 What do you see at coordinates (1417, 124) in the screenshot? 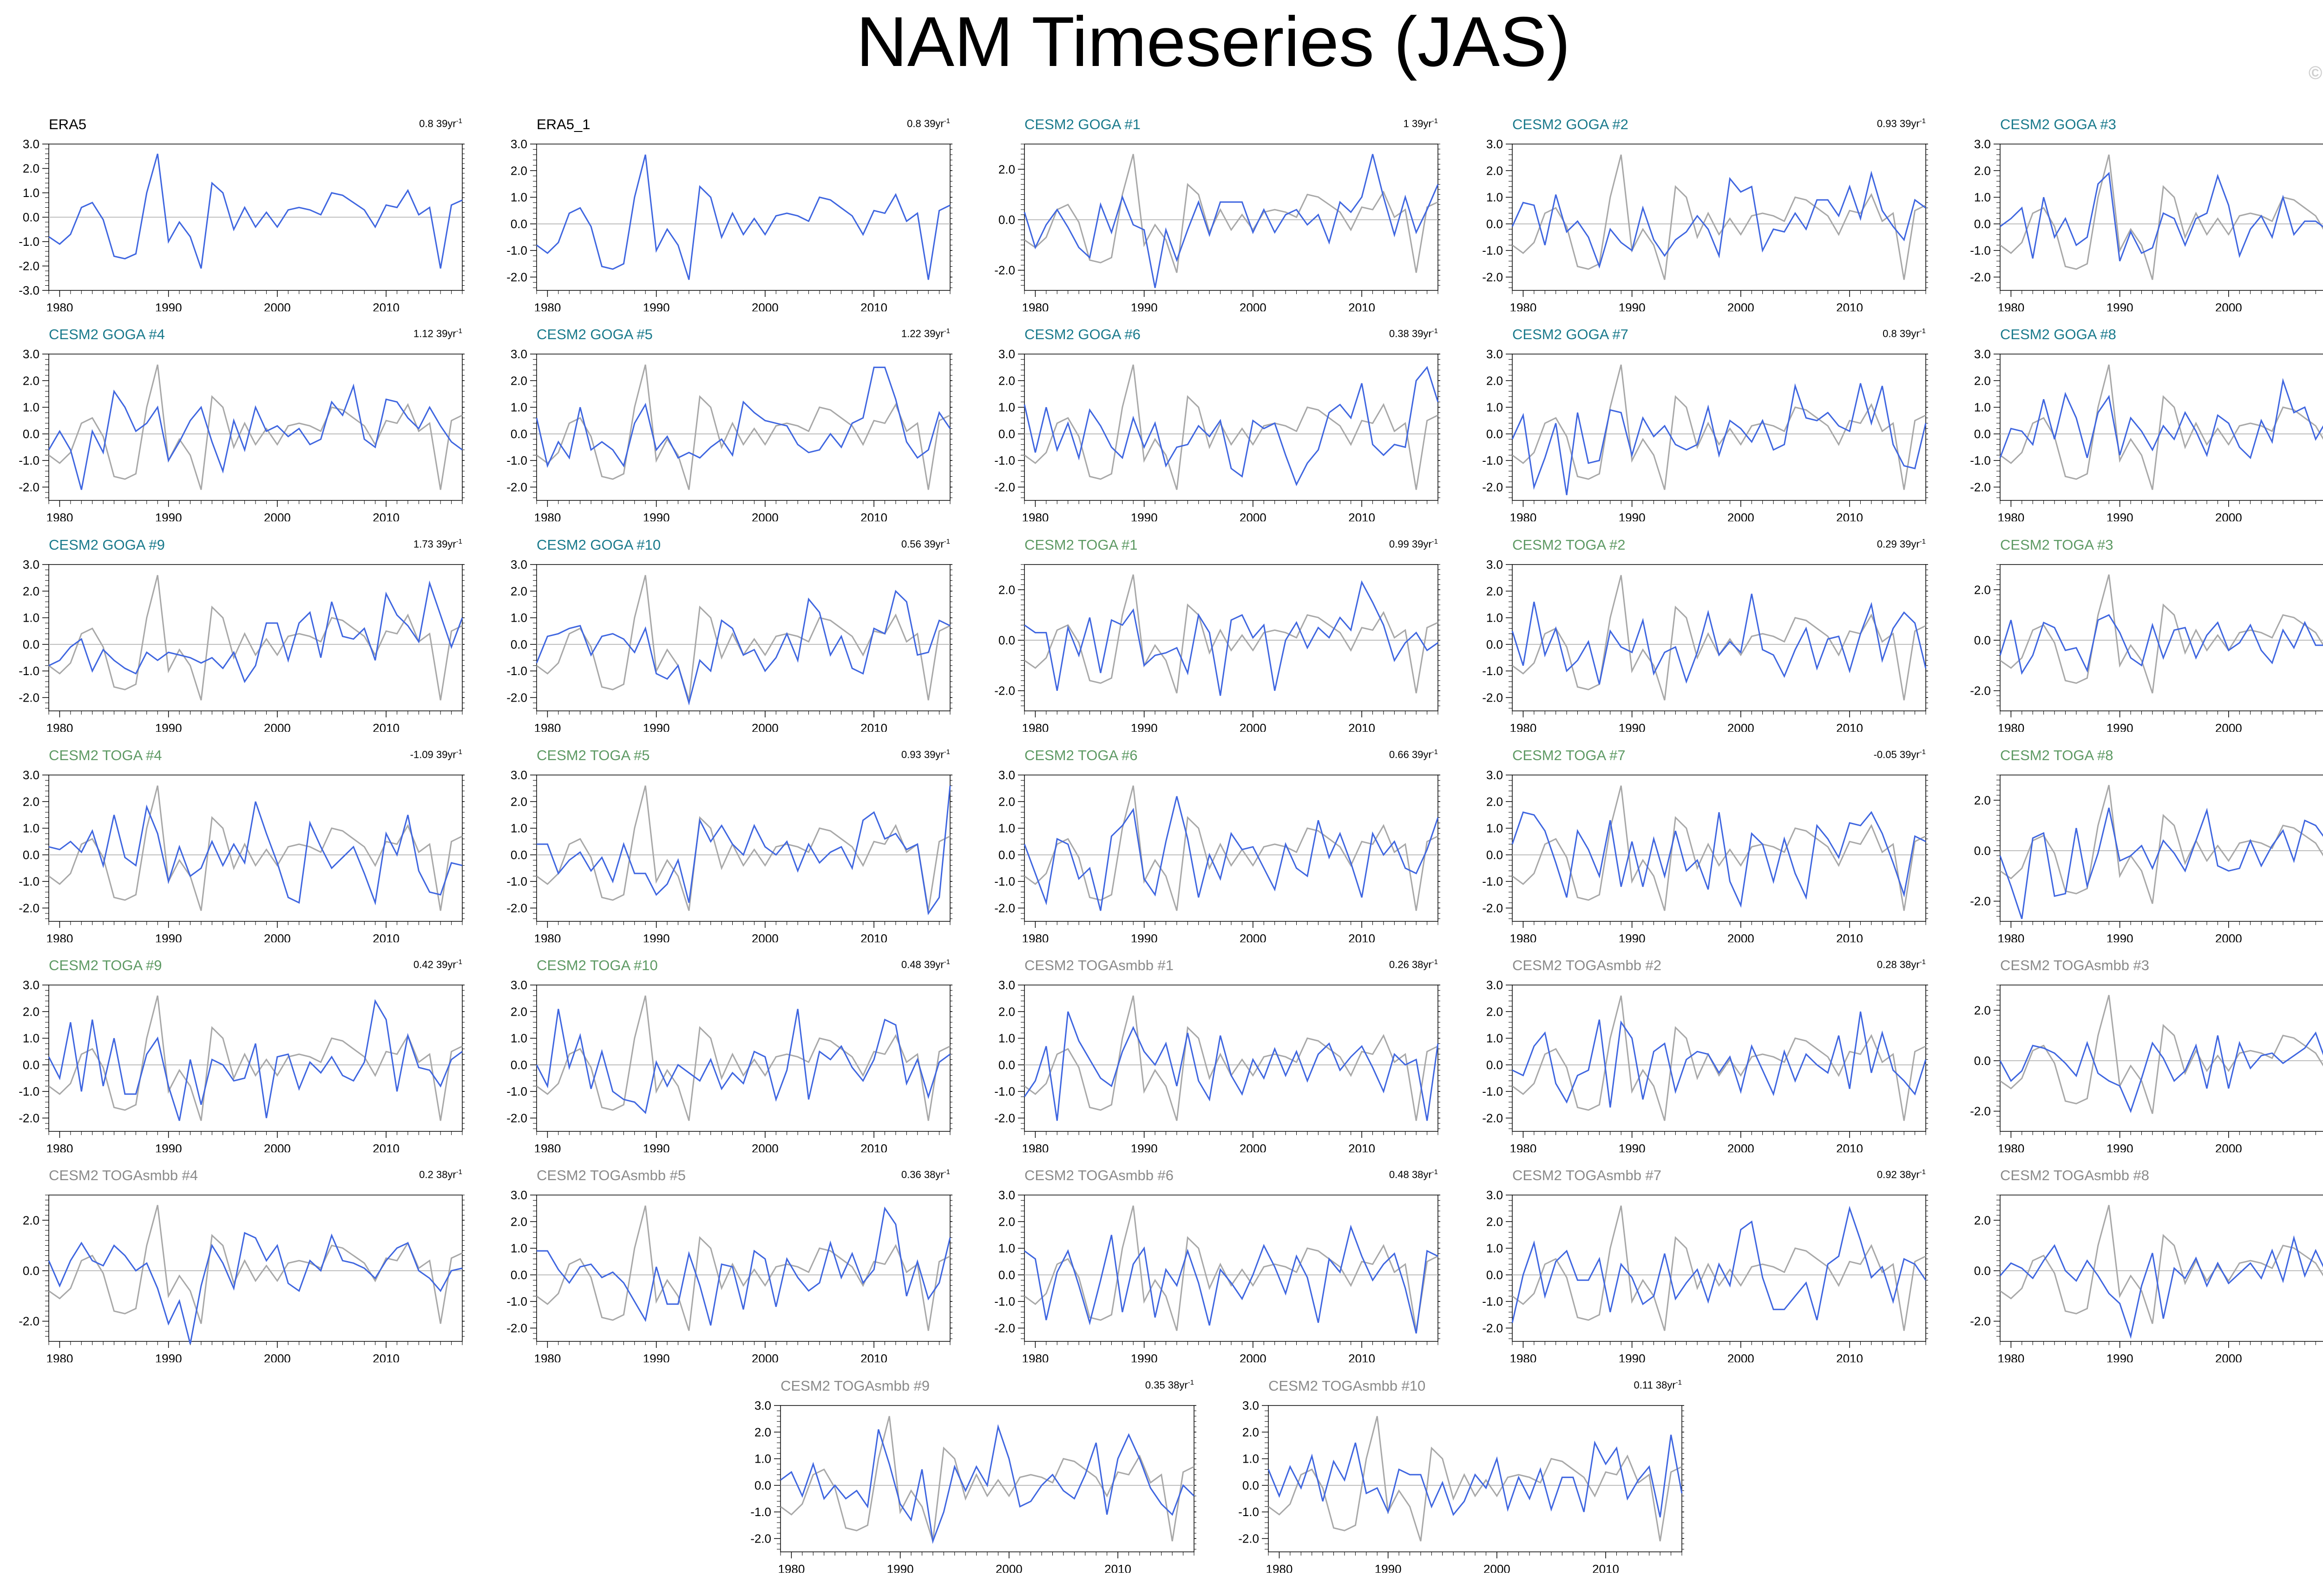
I see `trend-value: 1 39yr` at bounding box center [1417, 124].